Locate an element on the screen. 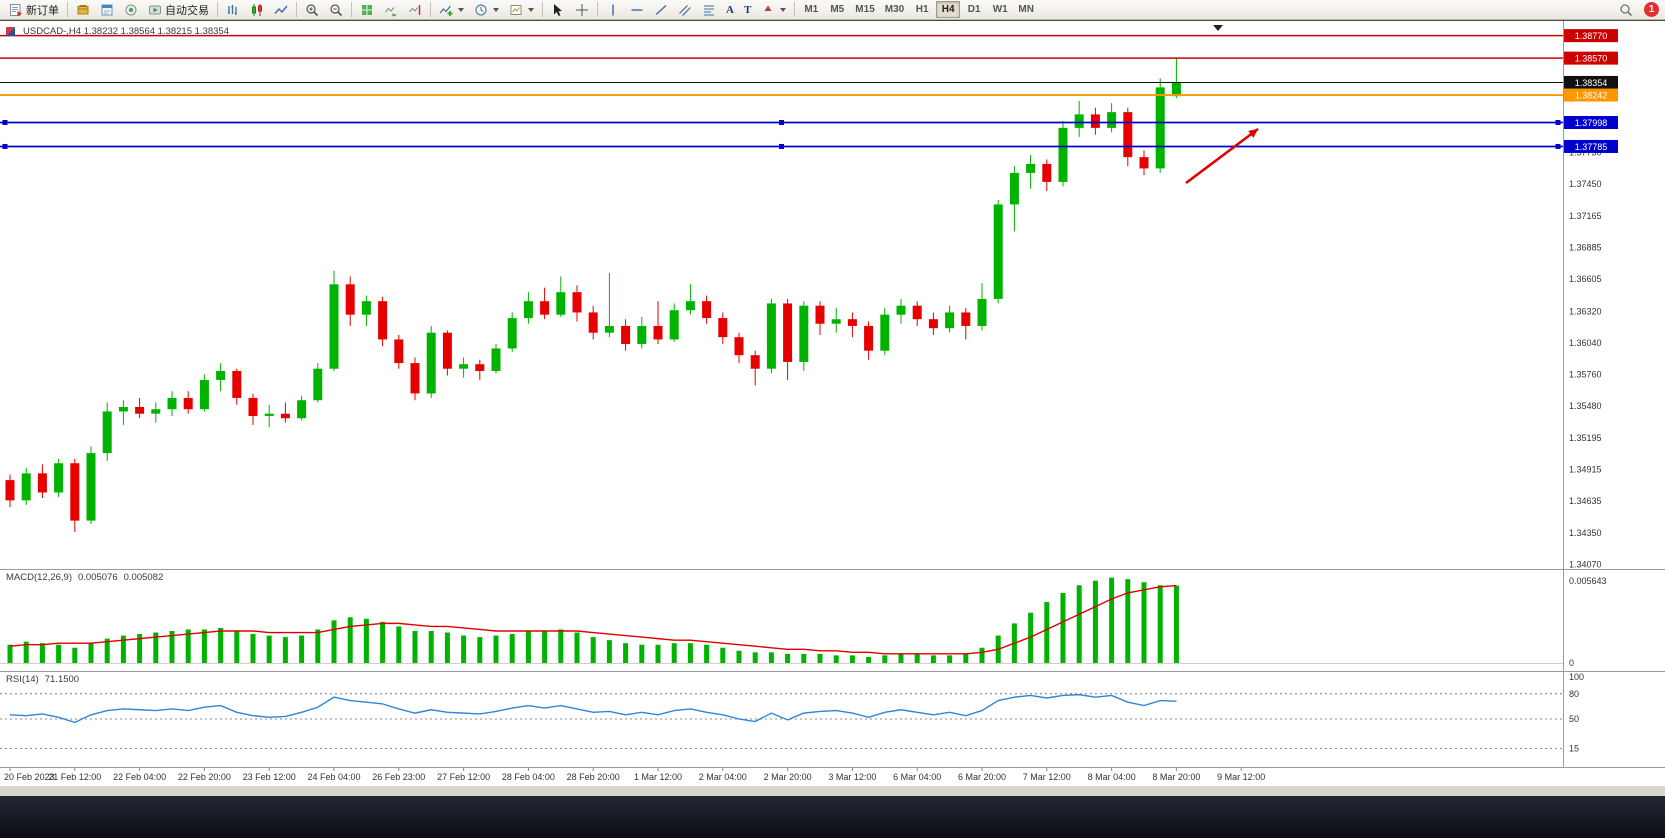 The image size is (1665, 838). search-button is located at coordinates (1626, 10).